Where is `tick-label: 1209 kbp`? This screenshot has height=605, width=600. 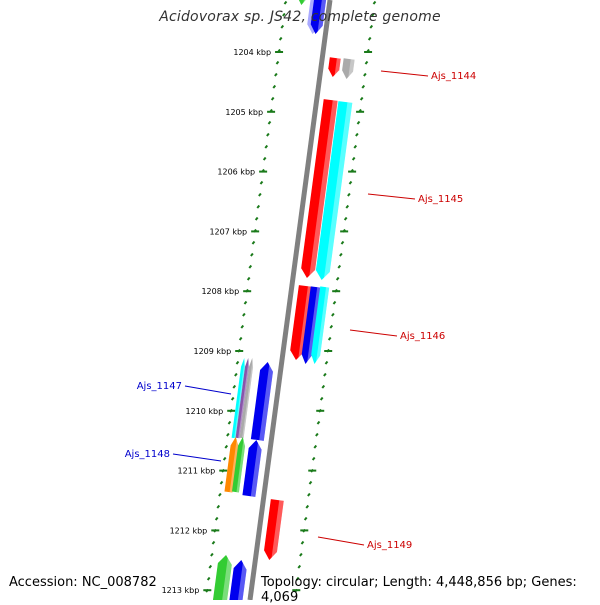
tick-label: 1209 kbp is located at coordinates (212, 351).